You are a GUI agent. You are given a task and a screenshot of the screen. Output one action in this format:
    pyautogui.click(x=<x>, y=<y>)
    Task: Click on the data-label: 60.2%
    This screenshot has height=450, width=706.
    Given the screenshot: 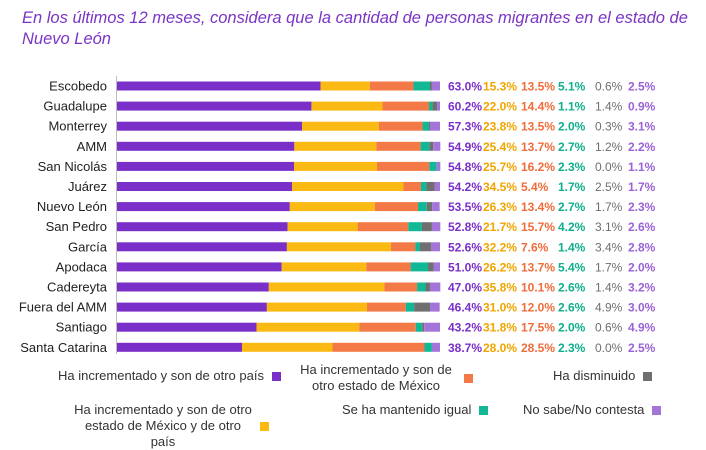 What is the action you would take?
    pyautogui.click(x=465, y=107)
    